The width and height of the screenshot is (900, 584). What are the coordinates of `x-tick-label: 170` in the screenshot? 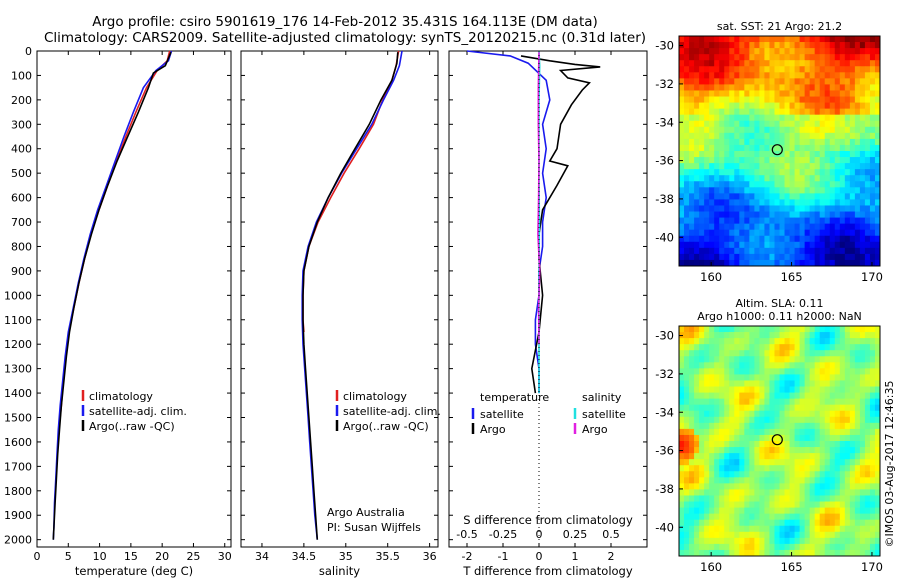 It's located at (872, 567).